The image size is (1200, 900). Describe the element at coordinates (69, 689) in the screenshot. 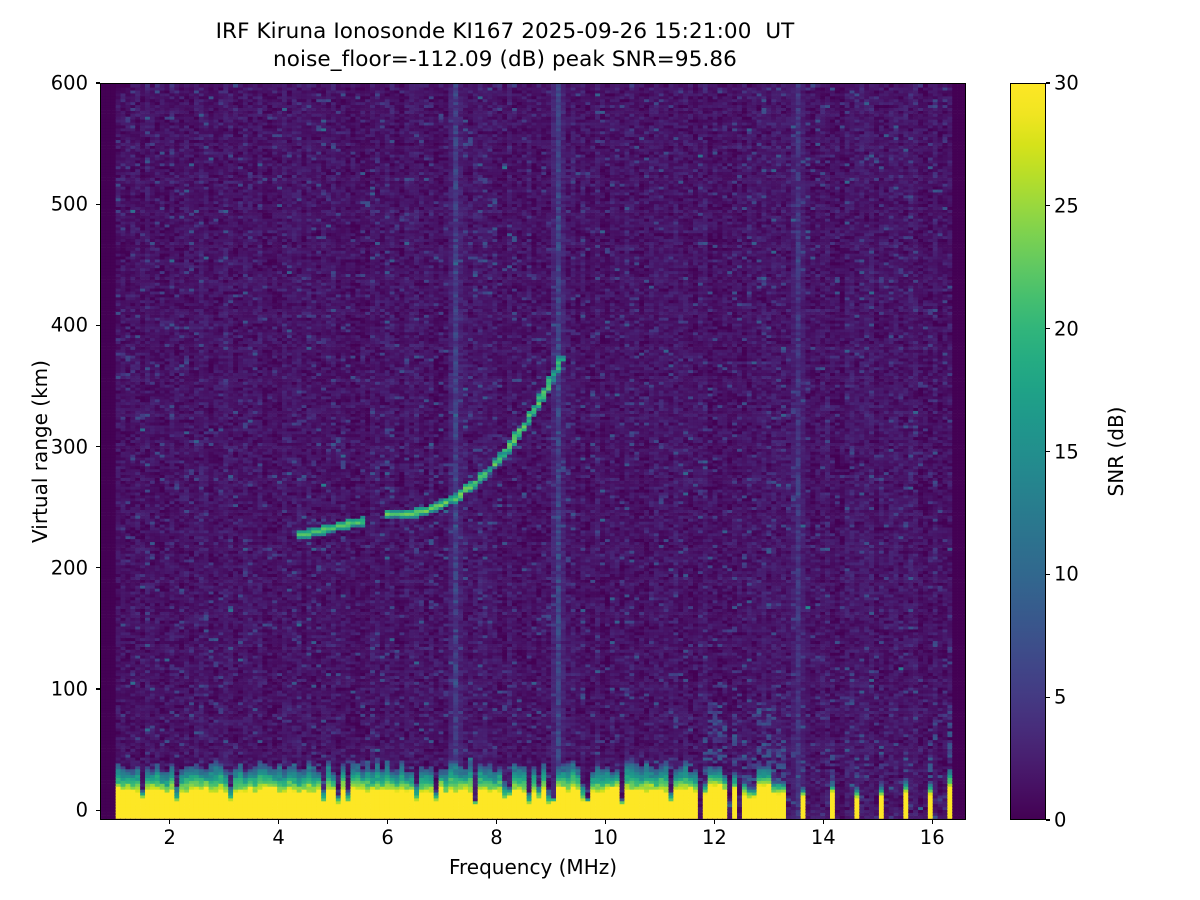

I see `y-tick-label: 100` at that location.